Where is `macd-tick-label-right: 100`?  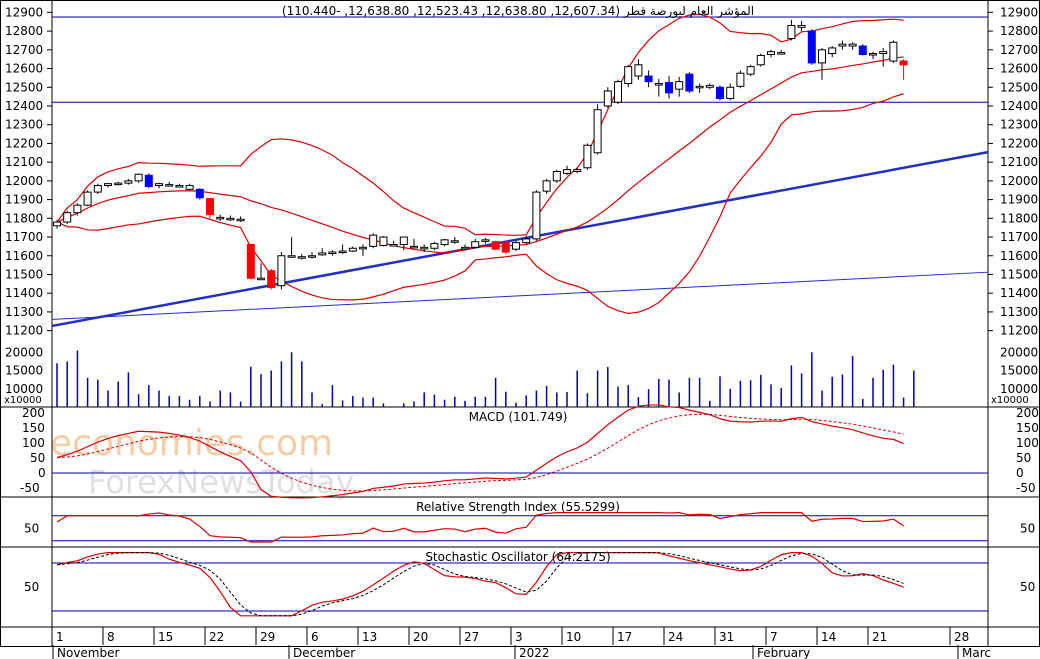
macd-tick-label-right: 100 is located at coordinates (1027, 443).